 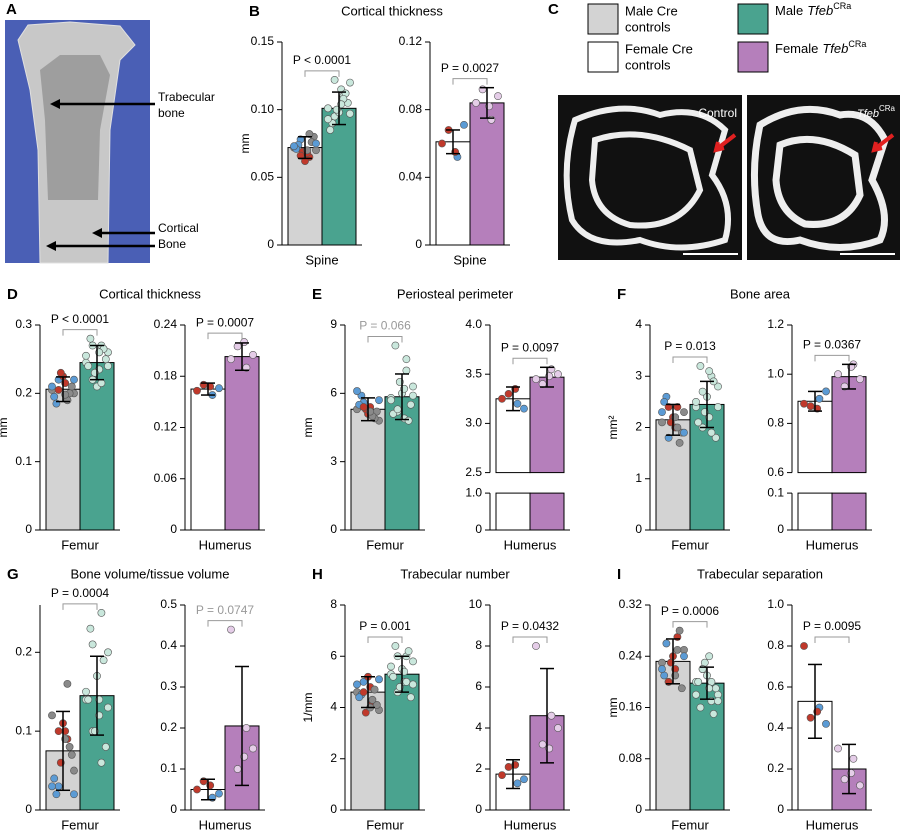 I want to click on y-tick-label: 0.6, so click(x=775, y=686).